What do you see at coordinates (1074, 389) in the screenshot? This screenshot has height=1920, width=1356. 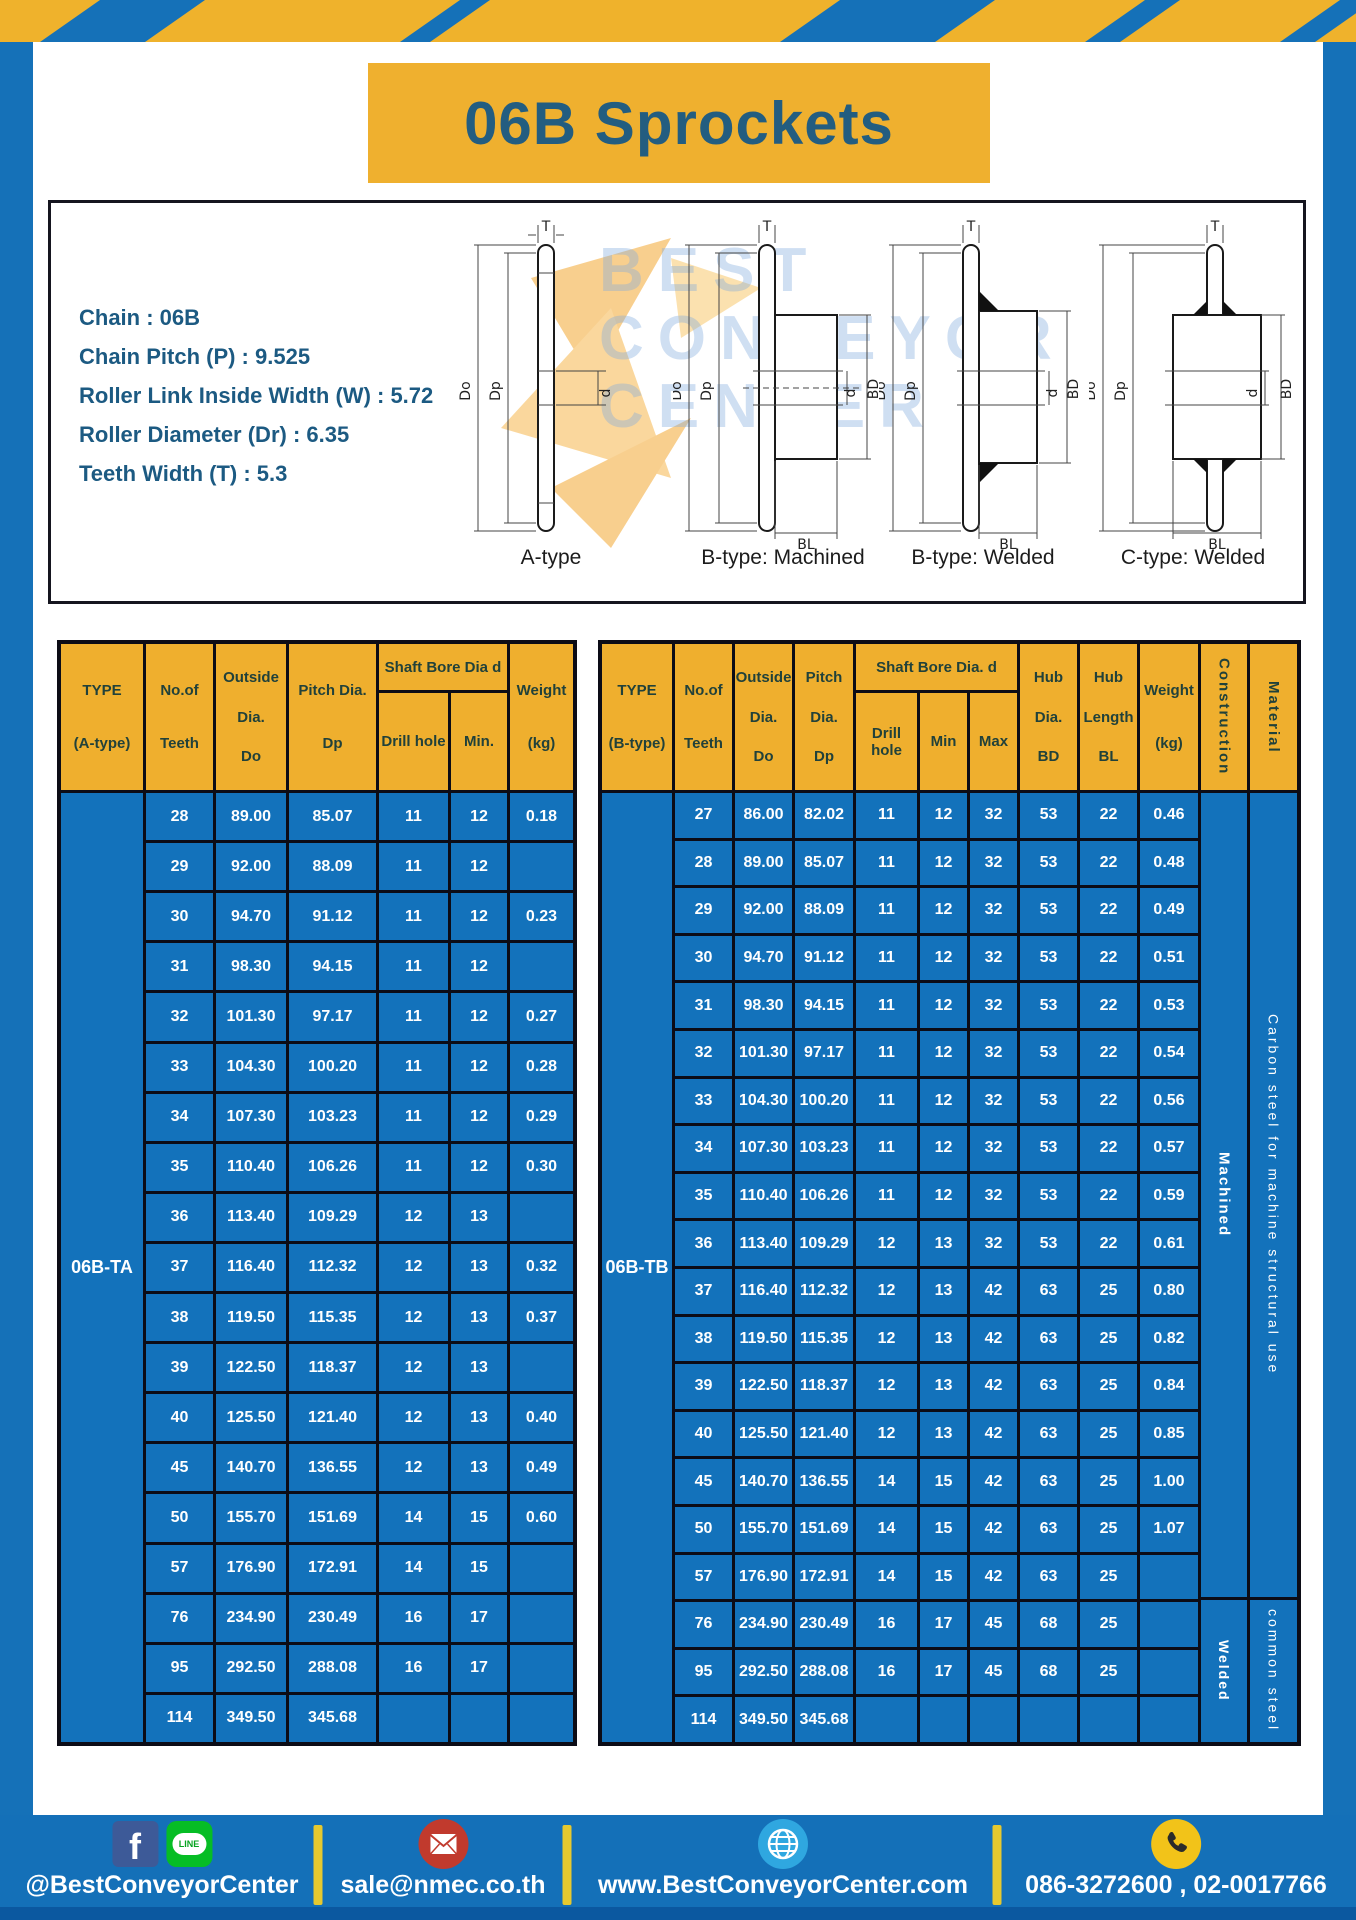 I see `svg-text: BD` at bounding box center [1074, 389].